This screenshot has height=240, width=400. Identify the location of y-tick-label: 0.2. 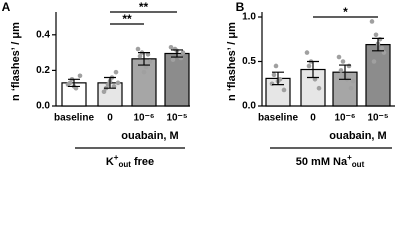
(43, 70).